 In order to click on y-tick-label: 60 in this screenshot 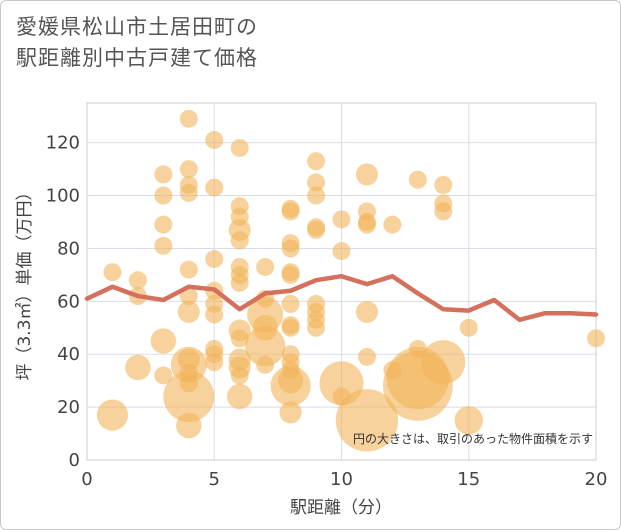, I will do `click(68, 301)`.